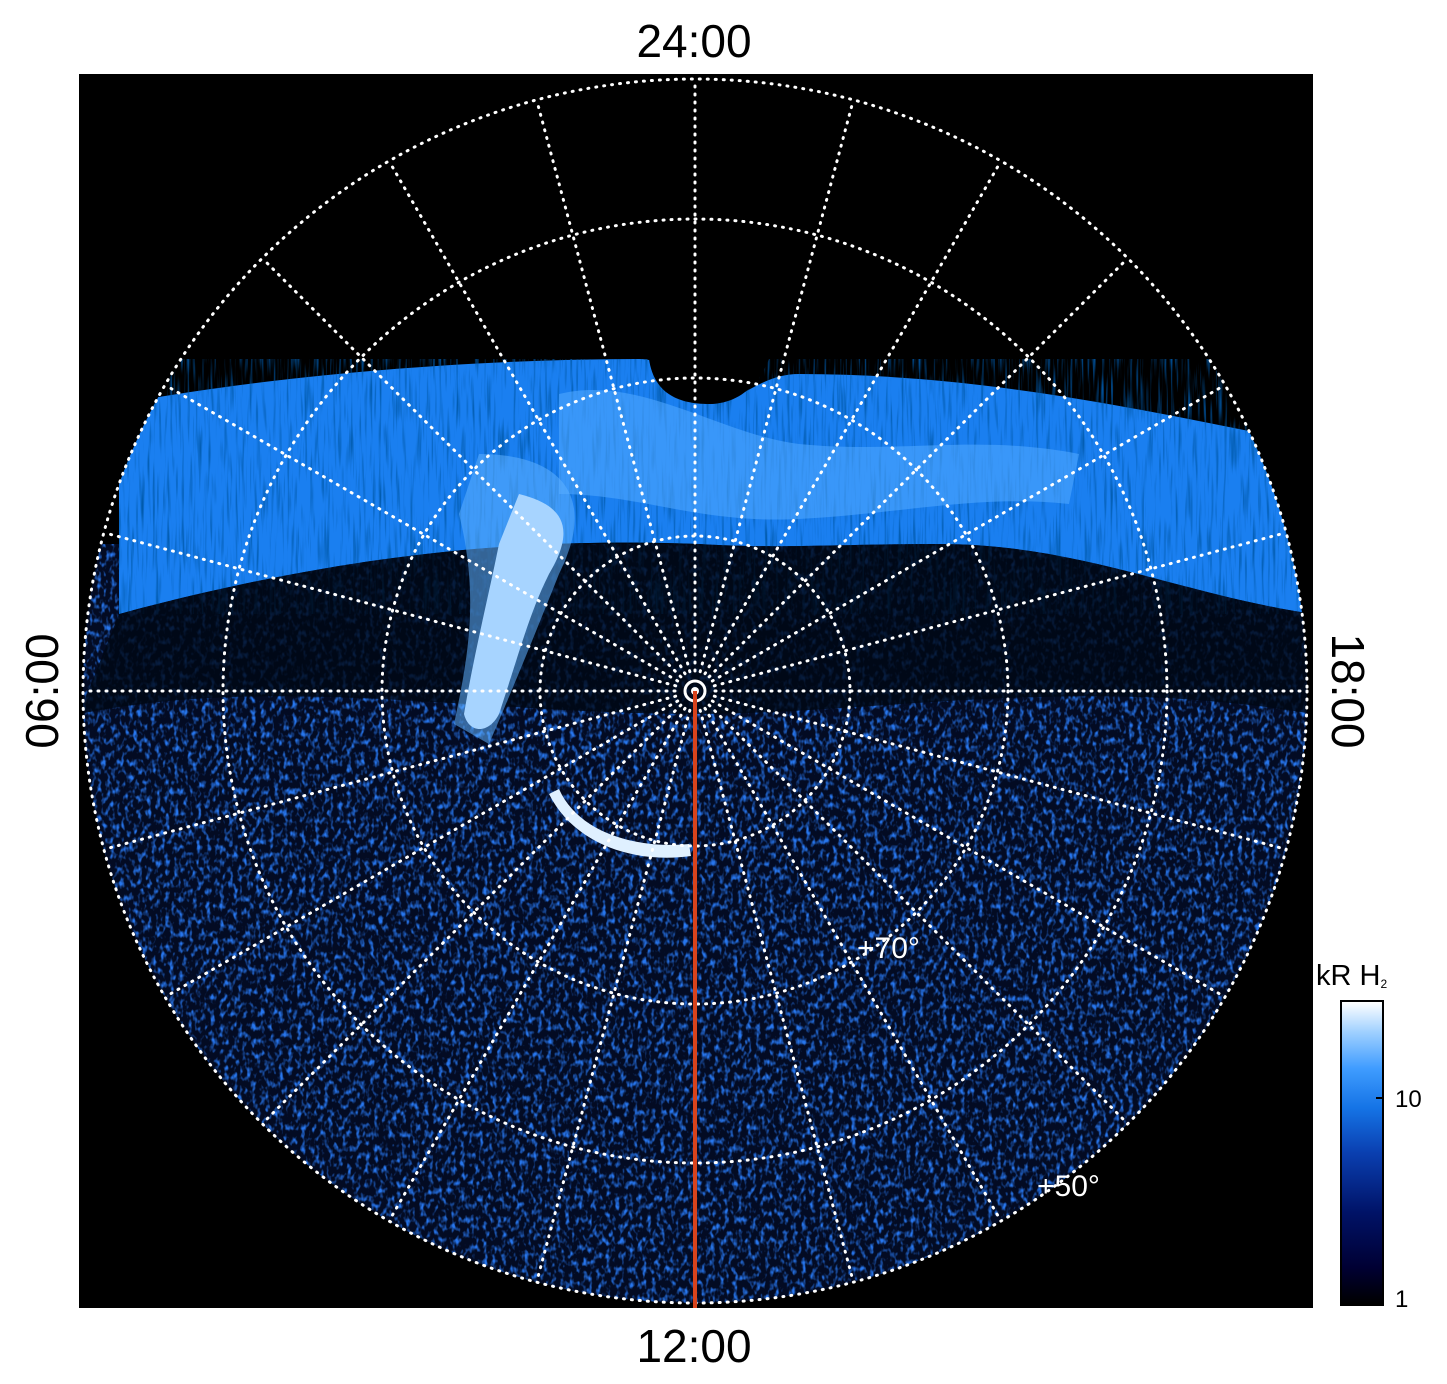  I want to click on colorbar-tick-label-1: 1, so click(1402, 1299).